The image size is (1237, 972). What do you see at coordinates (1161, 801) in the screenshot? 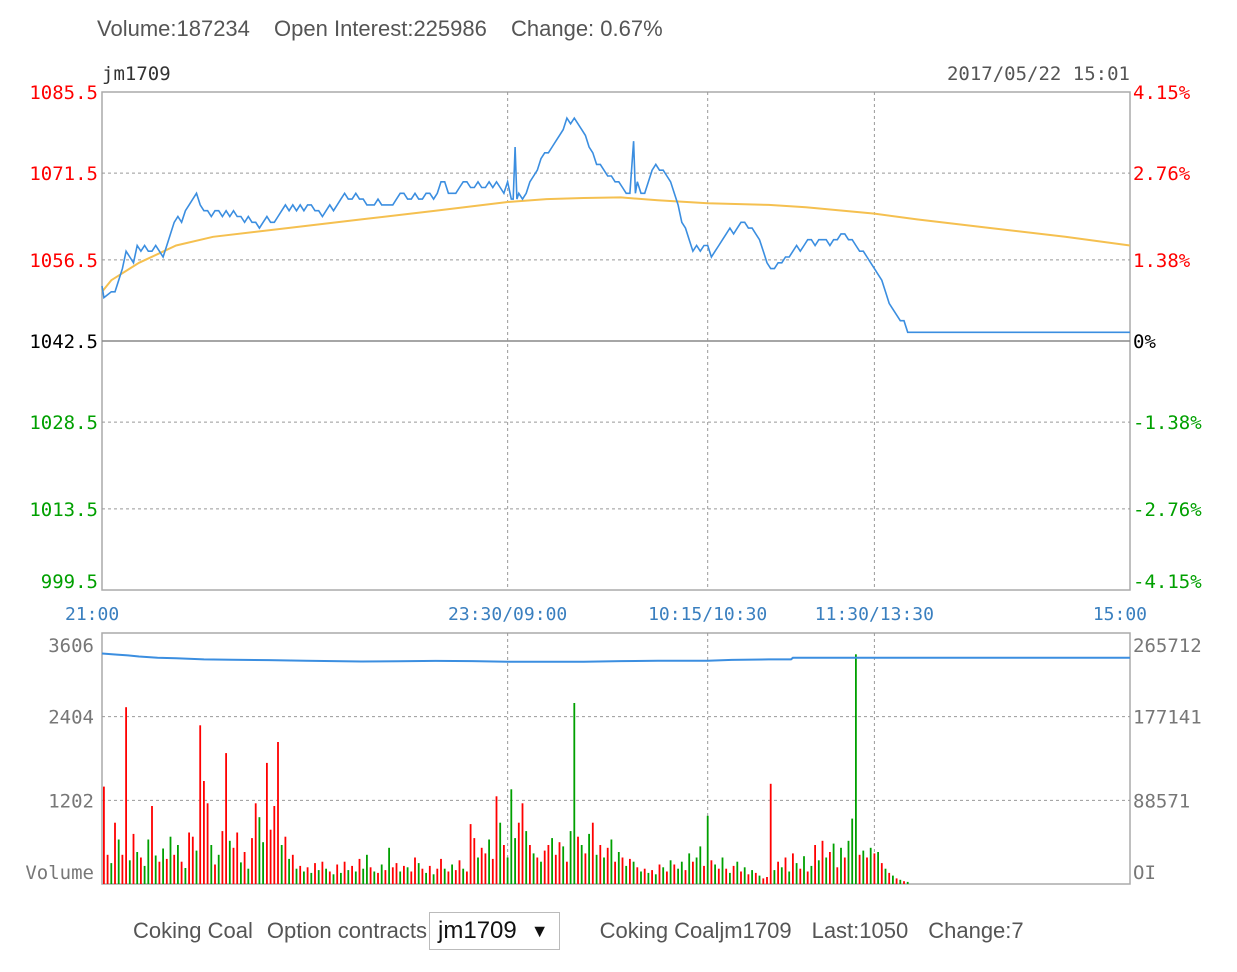
I see `oi-axis-label: 88571` at bounding box center [1161, 801].